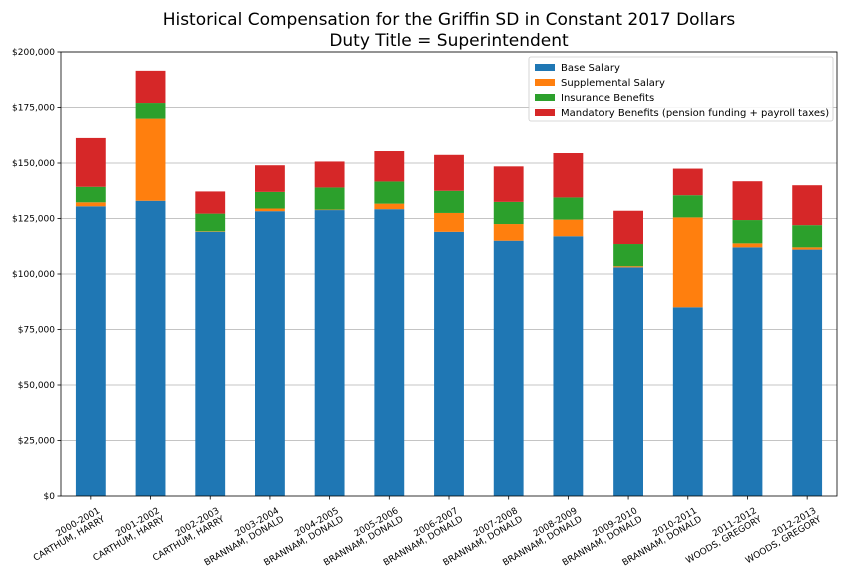  What do you see at coordinates (628, 255) in the screenshot?
I see `bar-insurance-benefits-2009-2010` at bounding box center [628, 255].